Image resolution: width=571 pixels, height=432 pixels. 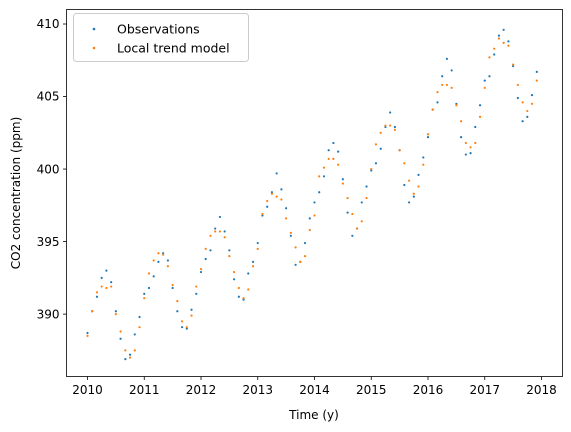 I want to click on legend-label-observations: Observations, so click(x=158, y=29).